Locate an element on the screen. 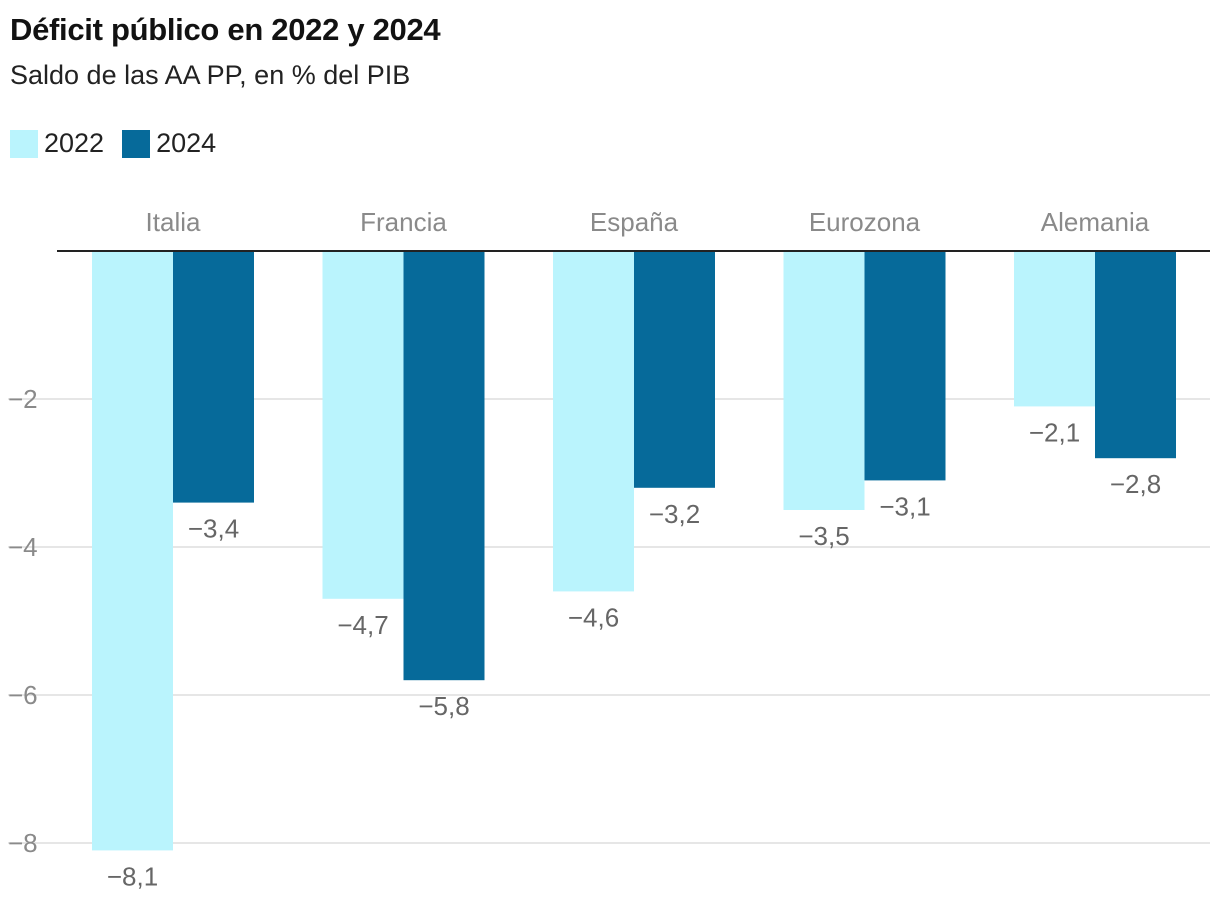 The image size is (1220, 918). category-label: Italia is located at coordinates (173, 222).